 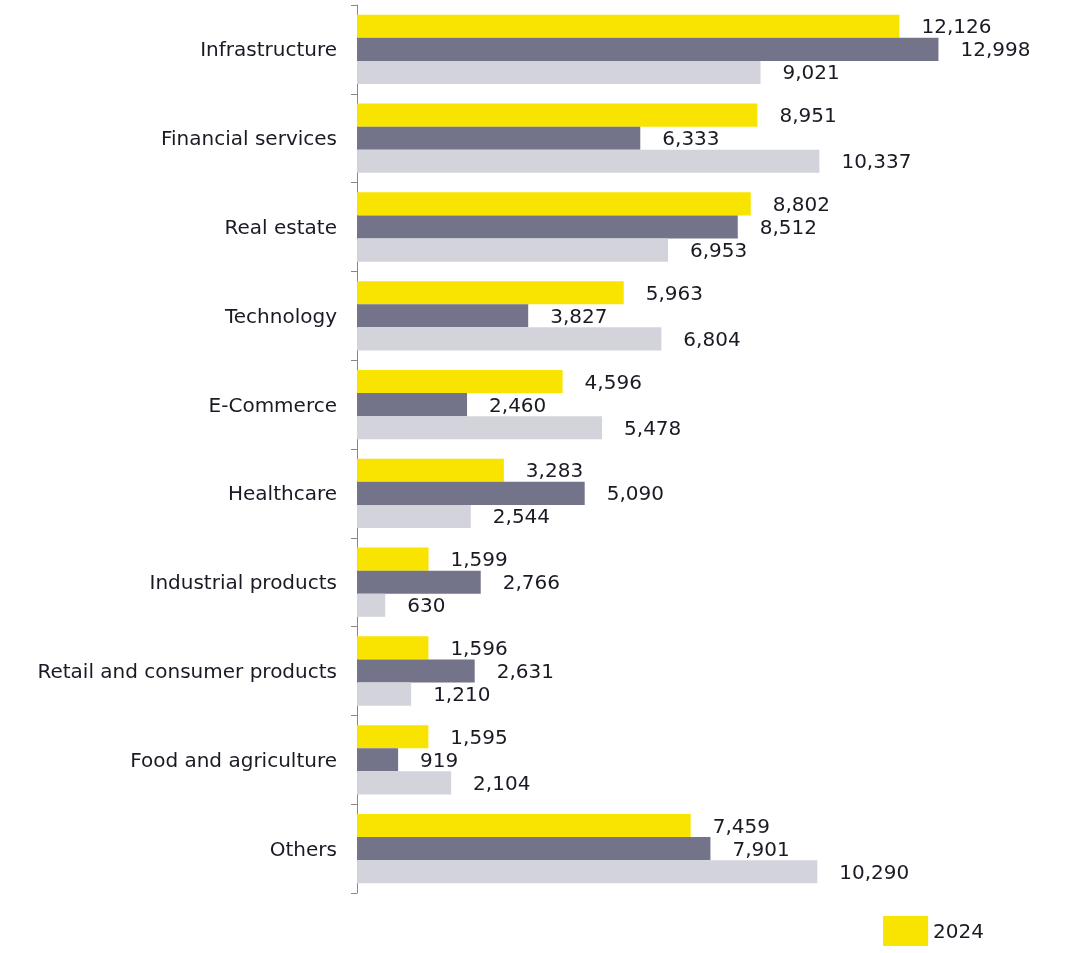 What do you see at coordinates (579, 315) in the screenshot?
I see `data-label: 3,827` at bounding box center [579, 315].